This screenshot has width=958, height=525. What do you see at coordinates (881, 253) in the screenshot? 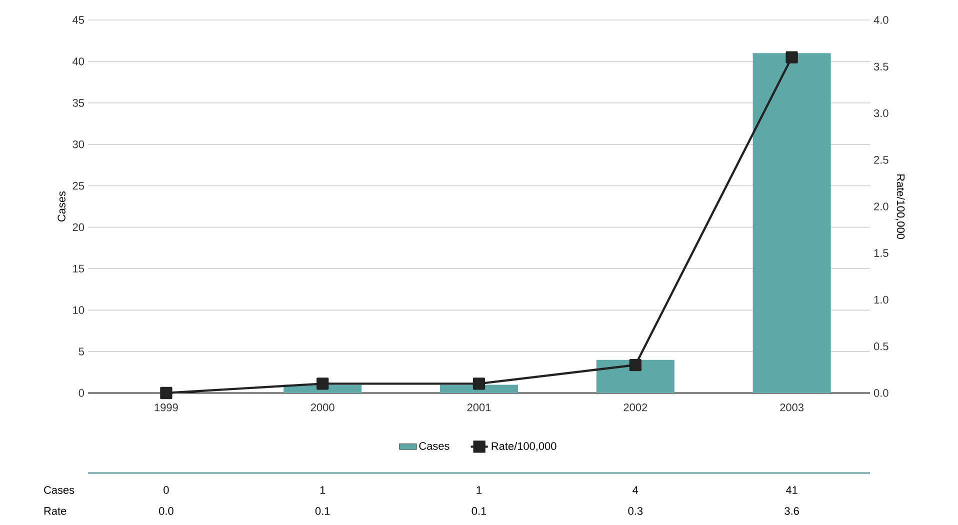
I see `y2-tick-label: 1.5` at bounding box center [881, 253].